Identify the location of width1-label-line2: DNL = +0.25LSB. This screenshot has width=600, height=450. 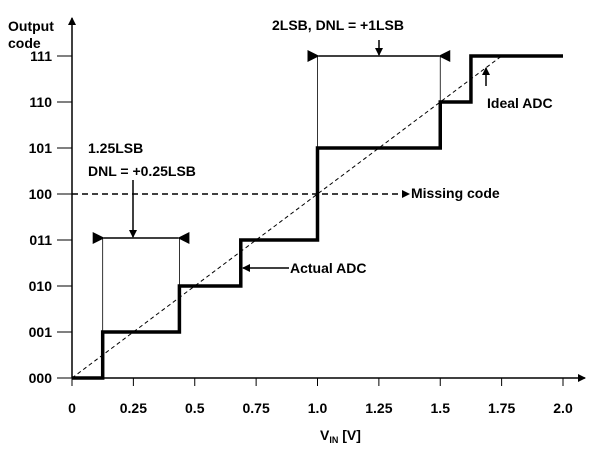
(142, 171).